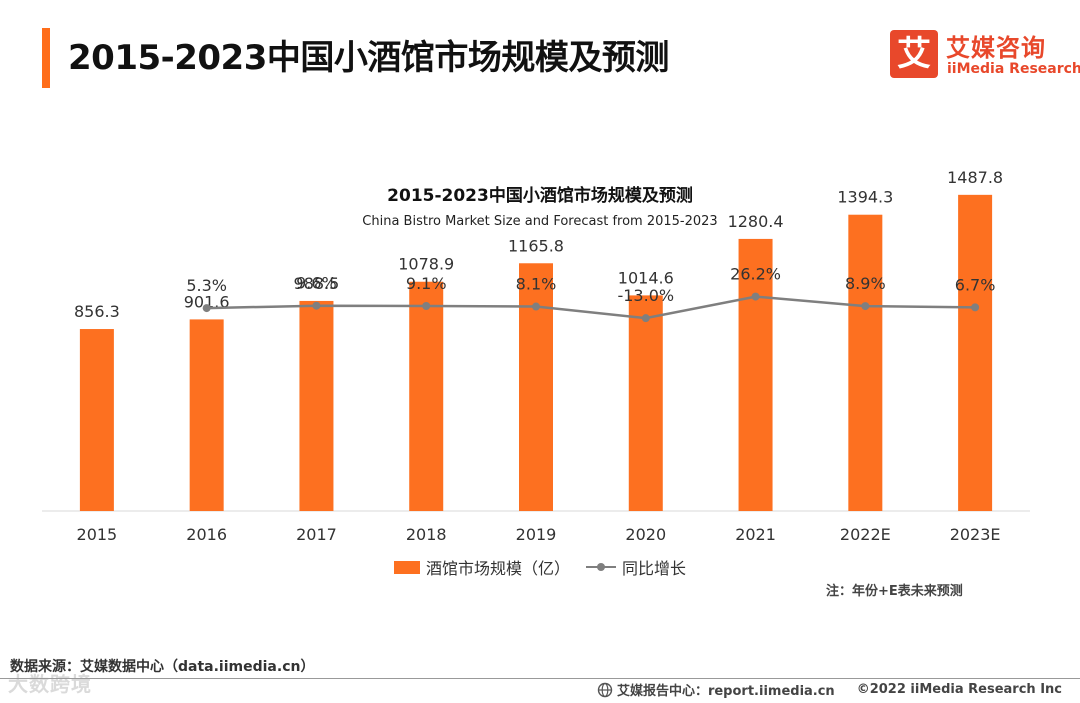 Image resolution: width=1080 pixels, height=703 pixels. I want to click on bar-label-2019: 1165.8, so click(536, 245).